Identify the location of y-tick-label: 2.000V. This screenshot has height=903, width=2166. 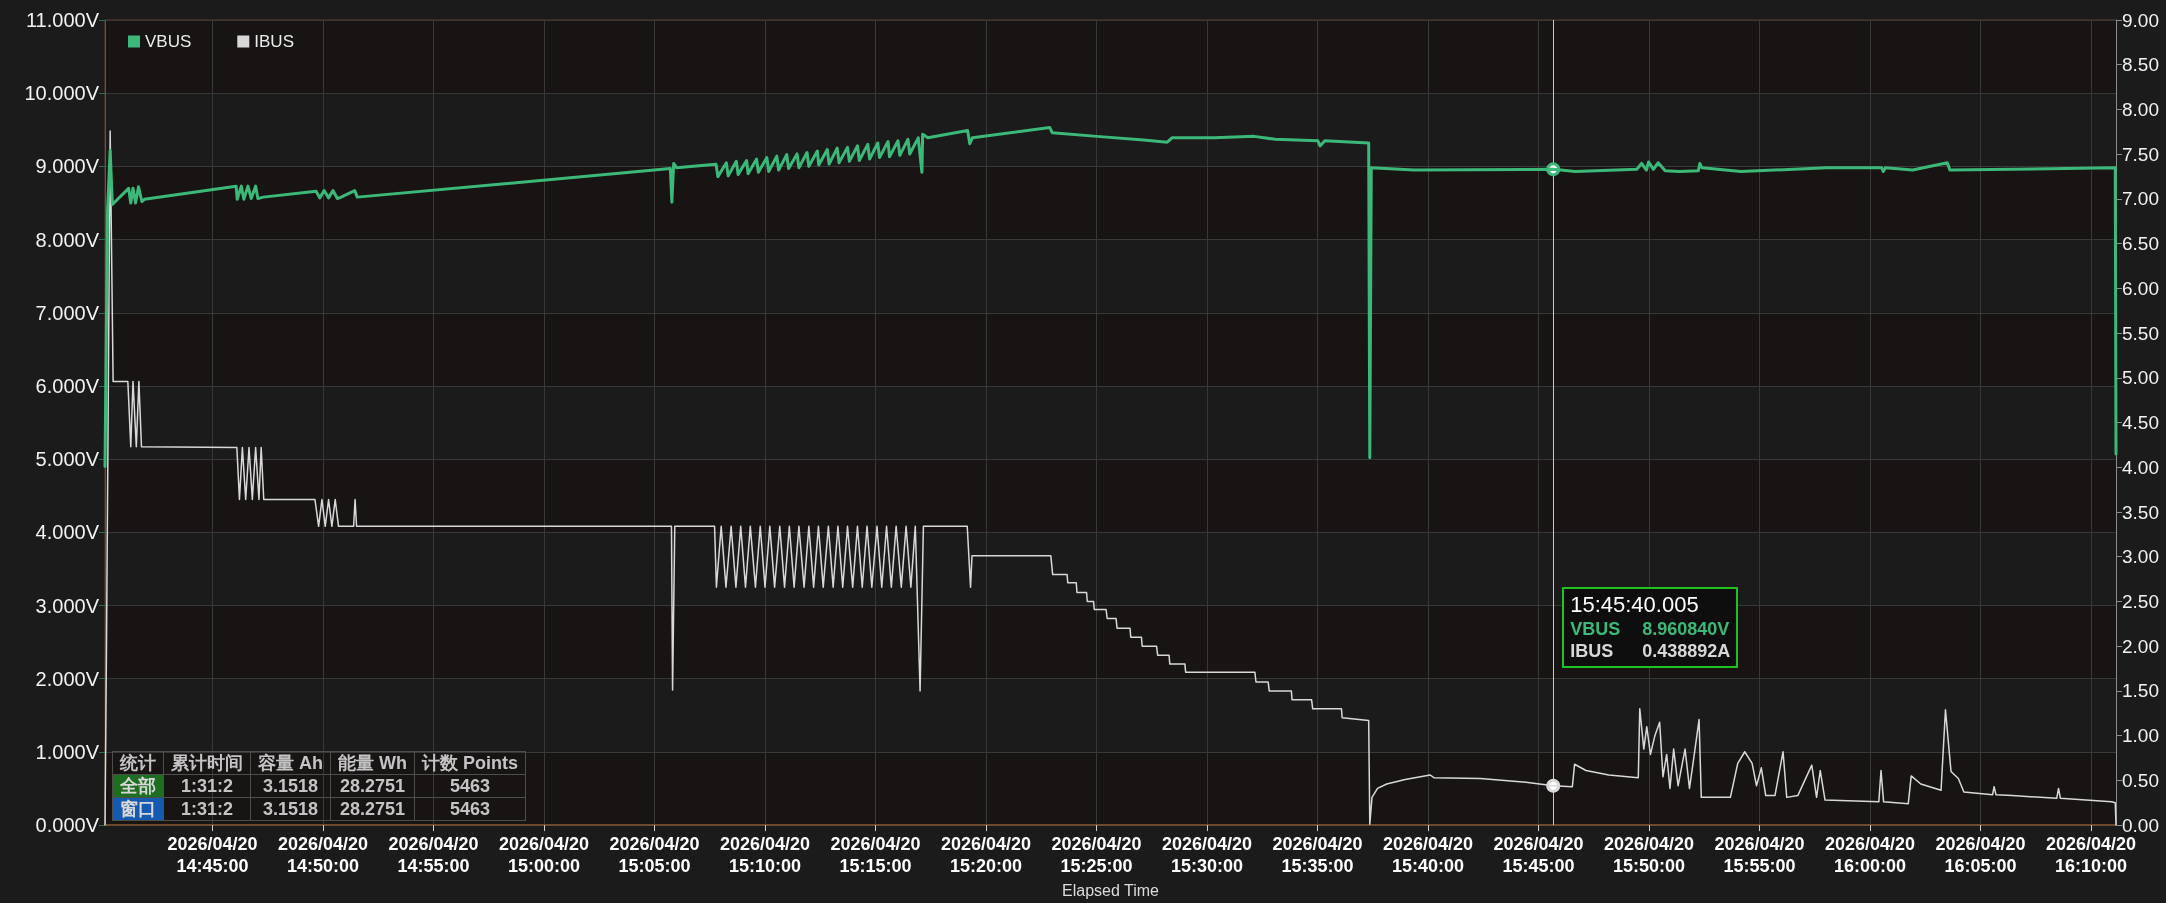
(67, 678).